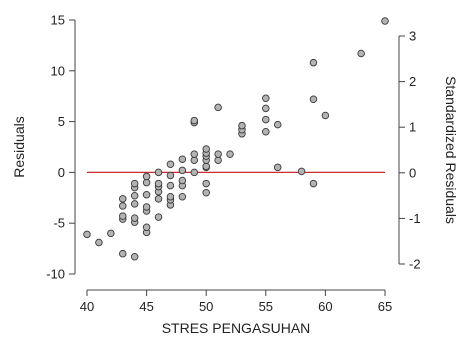  Describe the element at coordinates (61, 121) in the screenshot. I see `left-y-tick-label: 5` at that location.